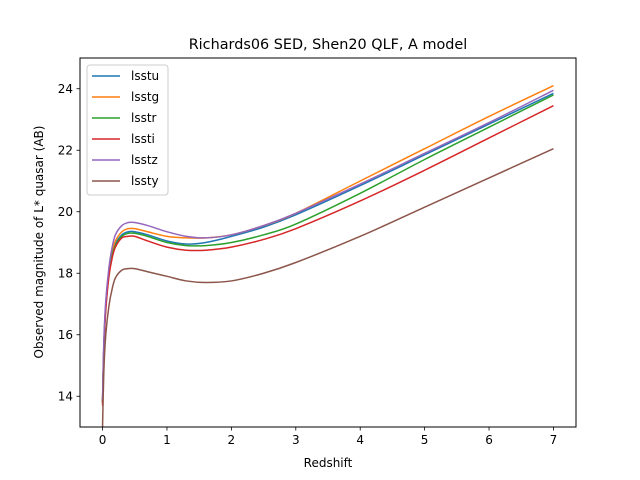 Image resolution: width=640 pixels, height=480 pixels. I want to click on legend-label-lssty: lssty, so click(145, 181).